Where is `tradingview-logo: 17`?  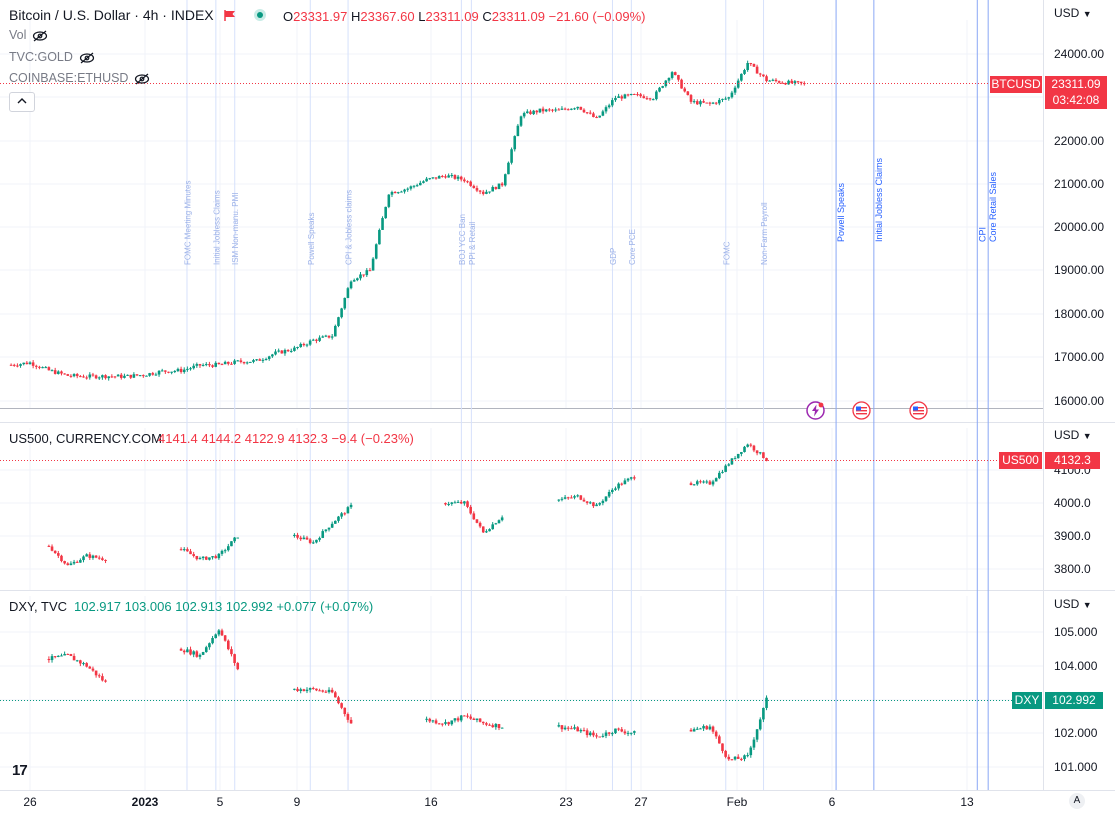
tradingview-logo: 17 is located at coordinates (20, 770).